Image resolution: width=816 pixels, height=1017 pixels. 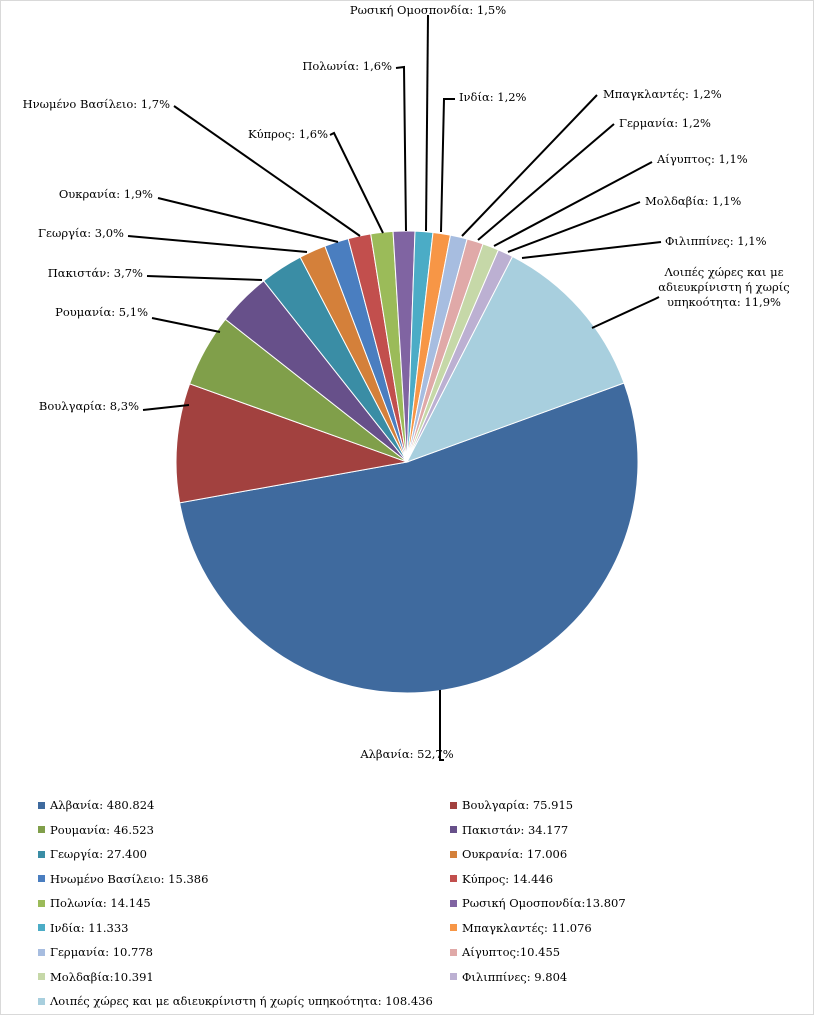 I want to click on legend-item: Ρωσική Ομοσπονδία:13.807, so click(x=538, y=903).